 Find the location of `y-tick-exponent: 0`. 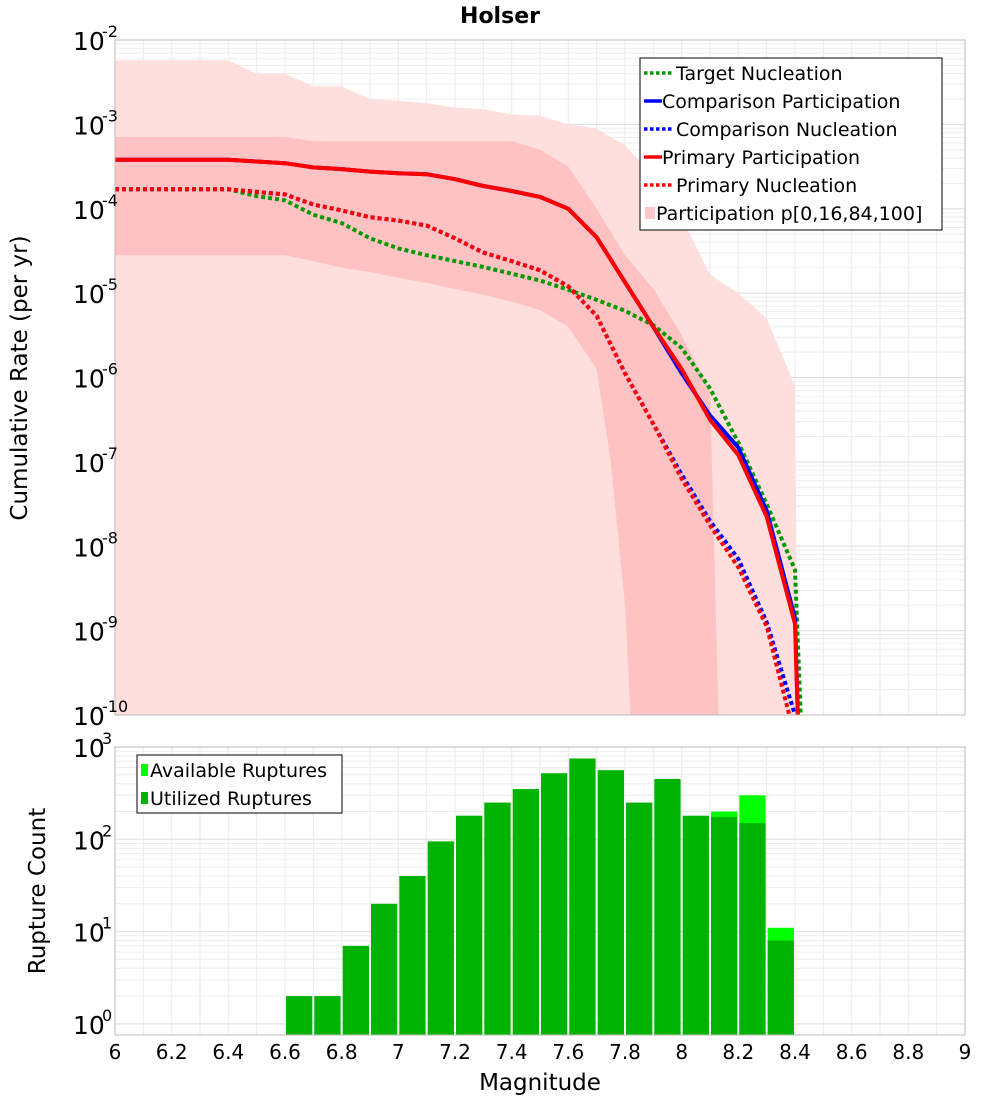

y-tick-exponent: 0 is located at coordinates (107, 1015).